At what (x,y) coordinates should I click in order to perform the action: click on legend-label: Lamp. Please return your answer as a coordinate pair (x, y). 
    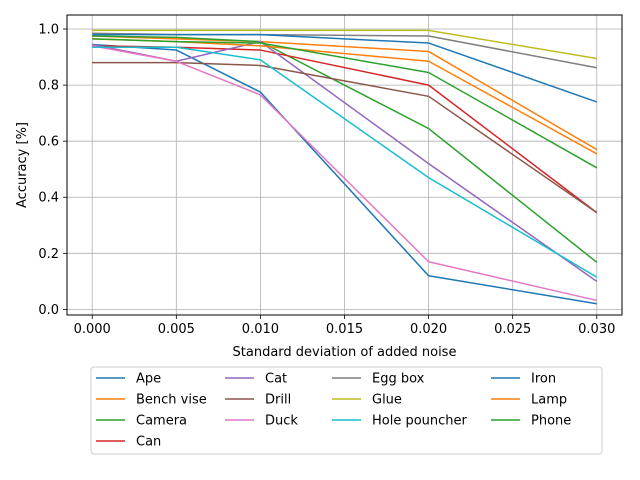
    Looking at the image, I should click on (549, 400).